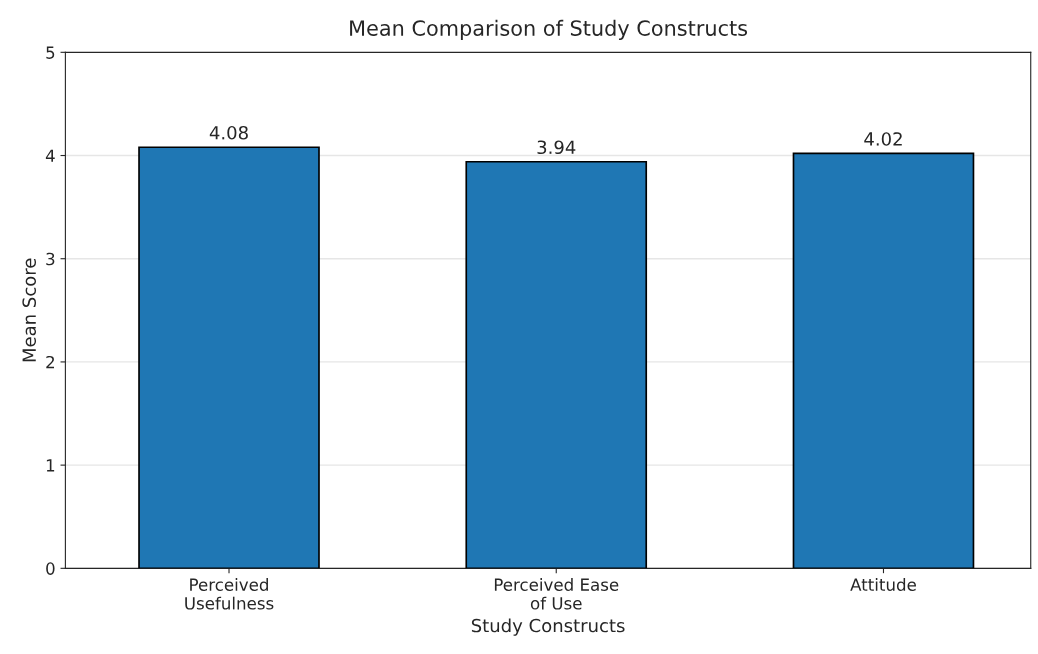  I want to click on data-label: 3.94, so click(556, 147).